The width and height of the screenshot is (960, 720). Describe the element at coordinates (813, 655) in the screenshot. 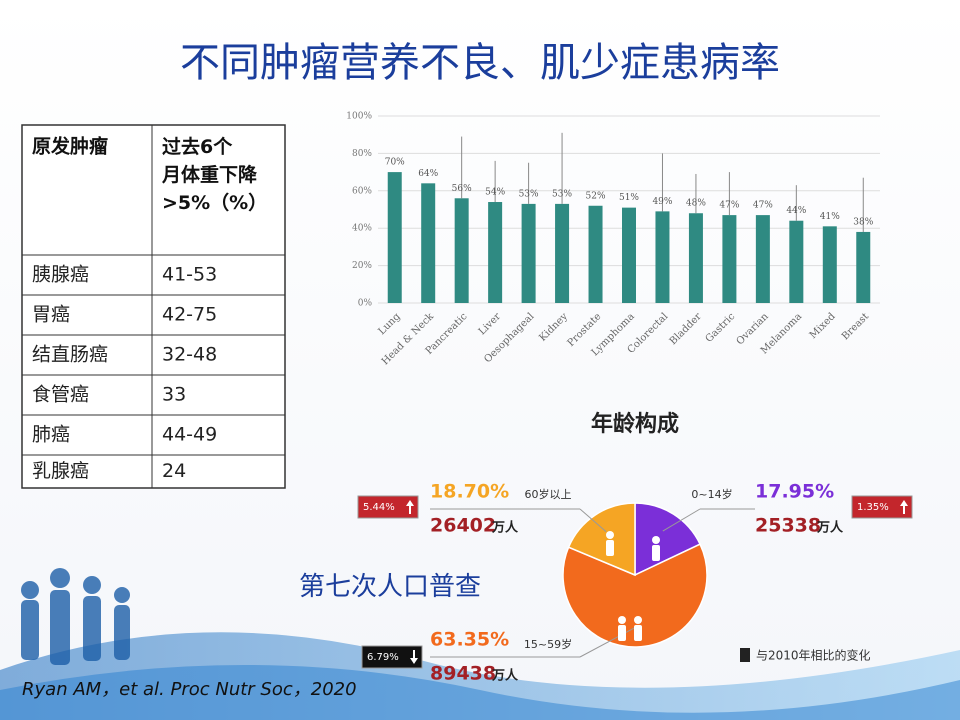

I see `legend-note: 与2010年相比的变化` at that location.